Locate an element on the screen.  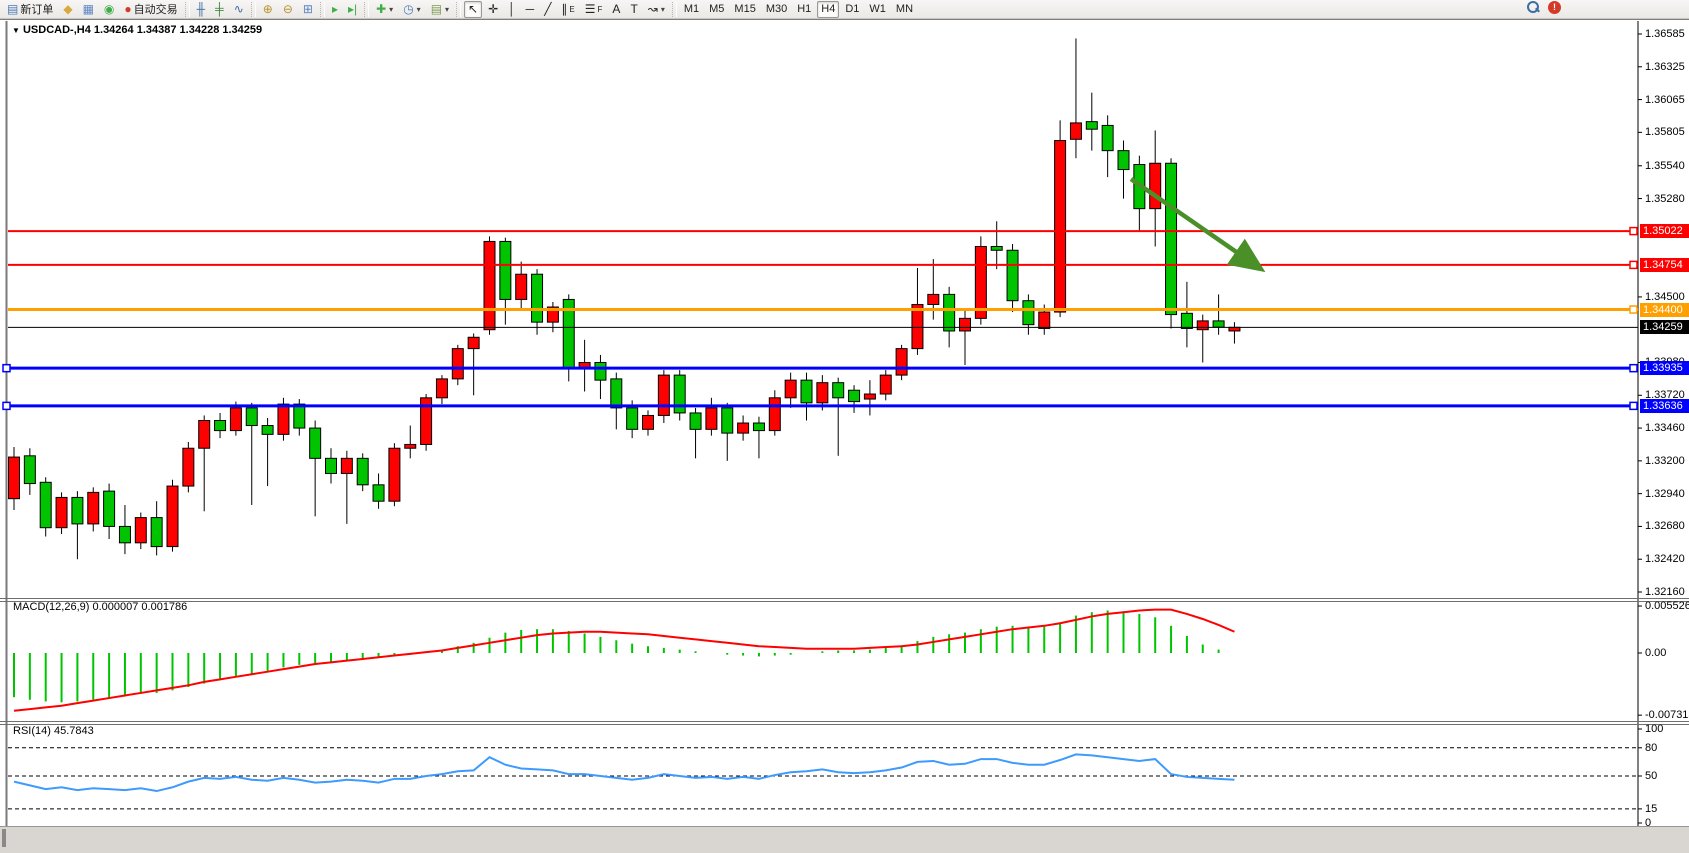
zoom-out-icon: ⊖ is located at coordinates (287, 9).